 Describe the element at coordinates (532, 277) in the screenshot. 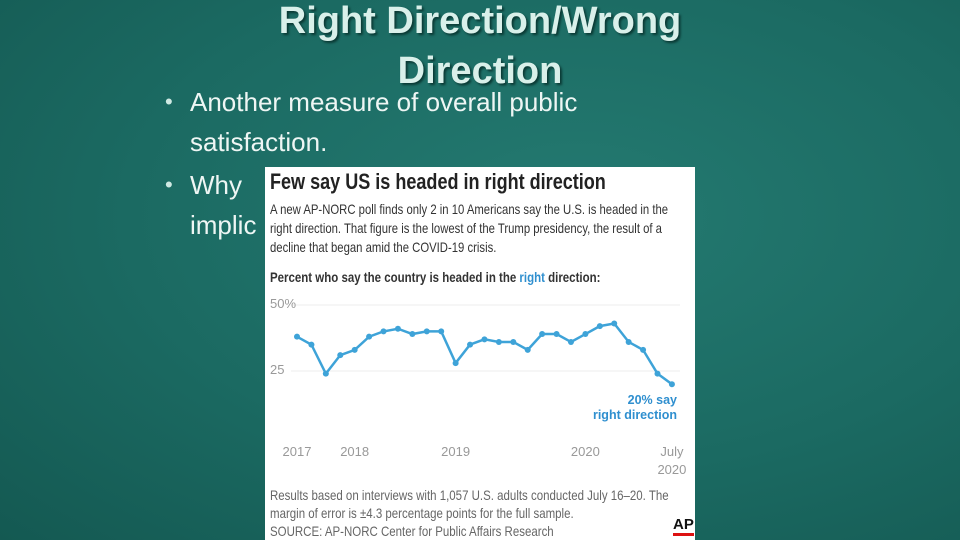

I see `axis-title-part: right` at that location.